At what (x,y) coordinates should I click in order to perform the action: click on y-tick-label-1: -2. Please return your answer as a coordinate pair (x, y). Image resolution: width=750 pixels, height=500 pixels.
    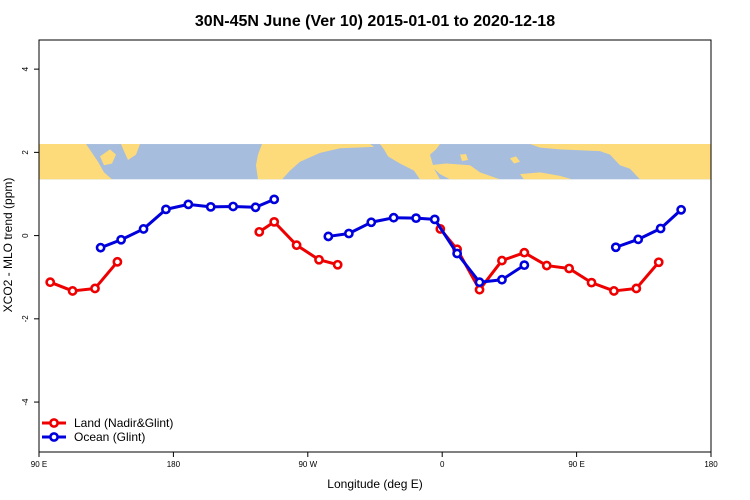
    Looking at the image, I should click on (25, 319).